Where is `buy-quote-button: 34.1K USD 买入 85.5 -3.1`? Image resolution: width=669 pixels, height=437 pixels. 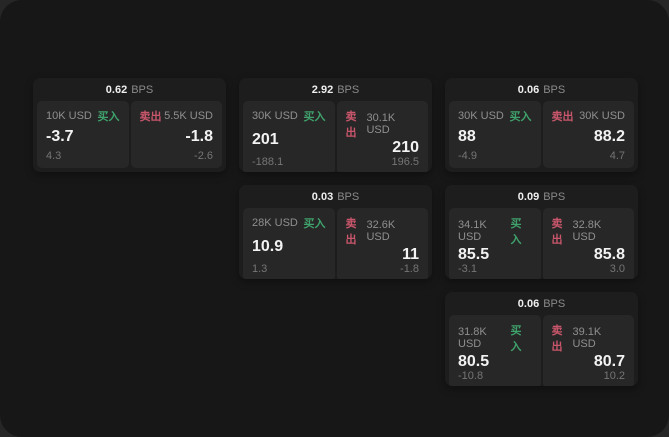
buy-quote-button: 34.1K USD 买入 85.5 -3.1 is located at coordinates (495, 243).